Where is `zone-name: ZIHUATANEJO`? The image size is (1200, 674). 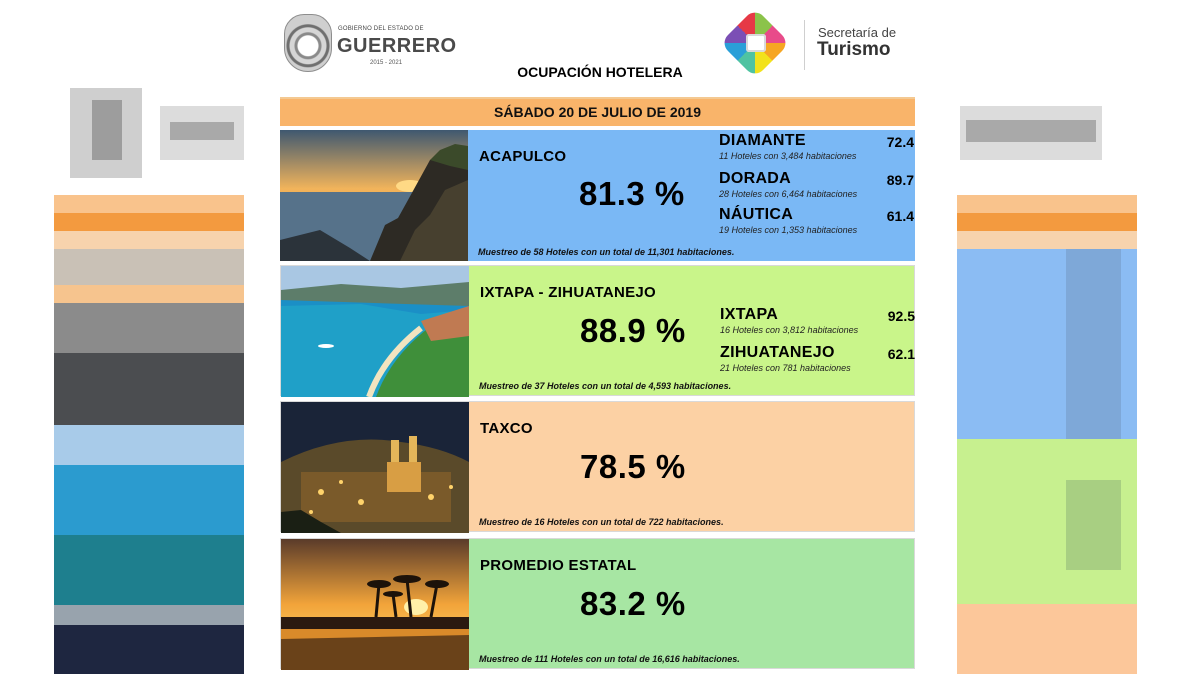 zone-name: ZIHUATANEJO is located at coordinates (777, 352).